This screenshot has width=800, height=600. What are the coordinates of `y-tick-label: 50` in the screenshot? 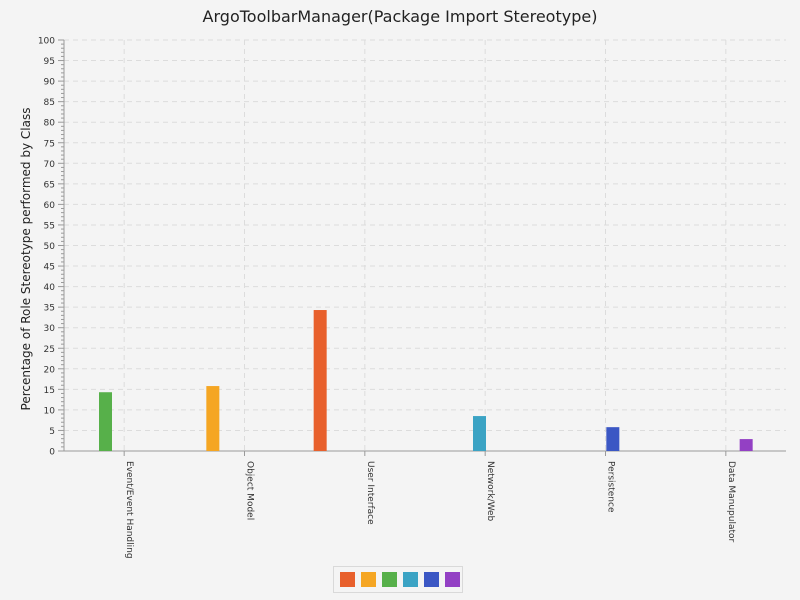 It's located at (50, 247).